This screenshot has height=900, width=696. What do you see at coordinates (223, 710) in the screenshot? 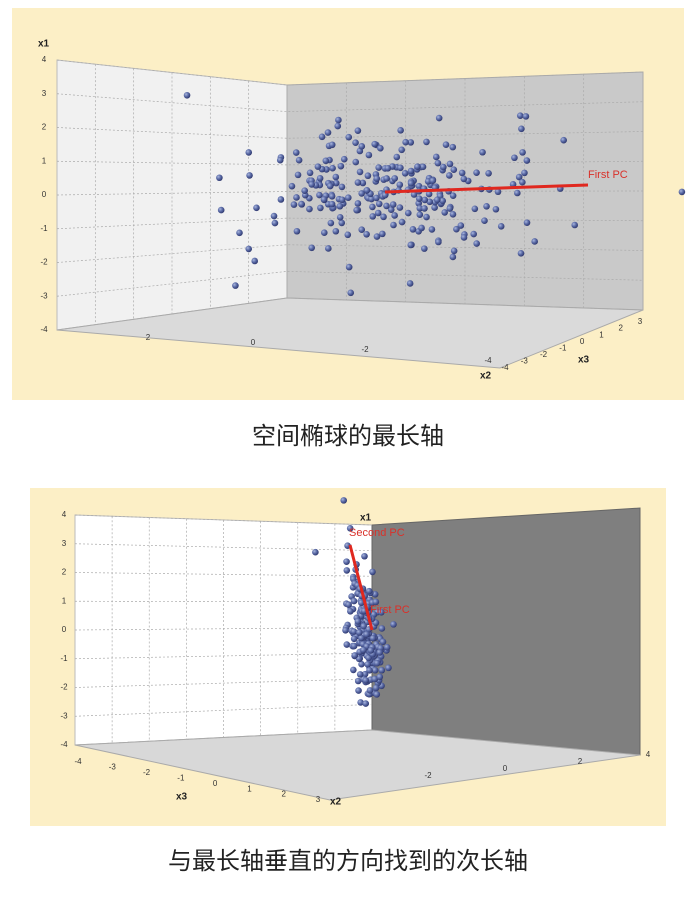
I see `grid-line` at bounding box center [223, 710].